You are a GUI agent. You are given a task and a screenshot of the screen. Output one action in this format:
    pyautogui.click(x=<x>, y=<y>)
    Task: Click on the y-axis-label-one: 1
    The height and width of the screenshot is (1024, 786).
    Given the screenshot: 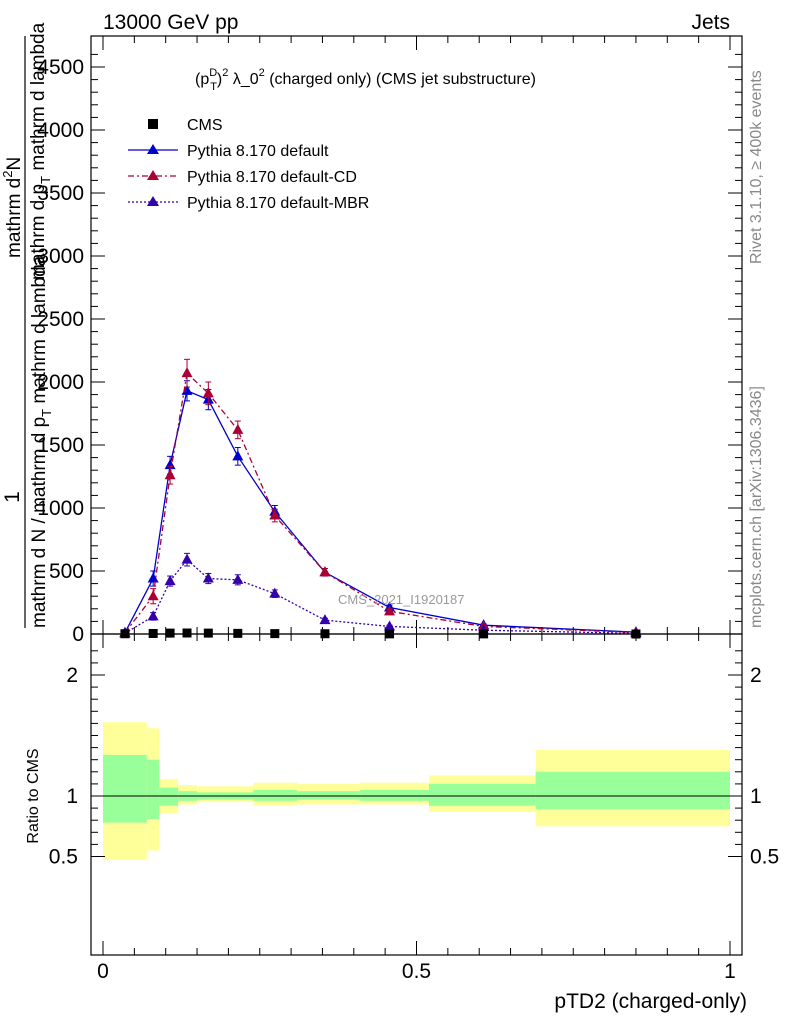 What is the action you would take?
    pyautogui.click(x=12, y=497)
    